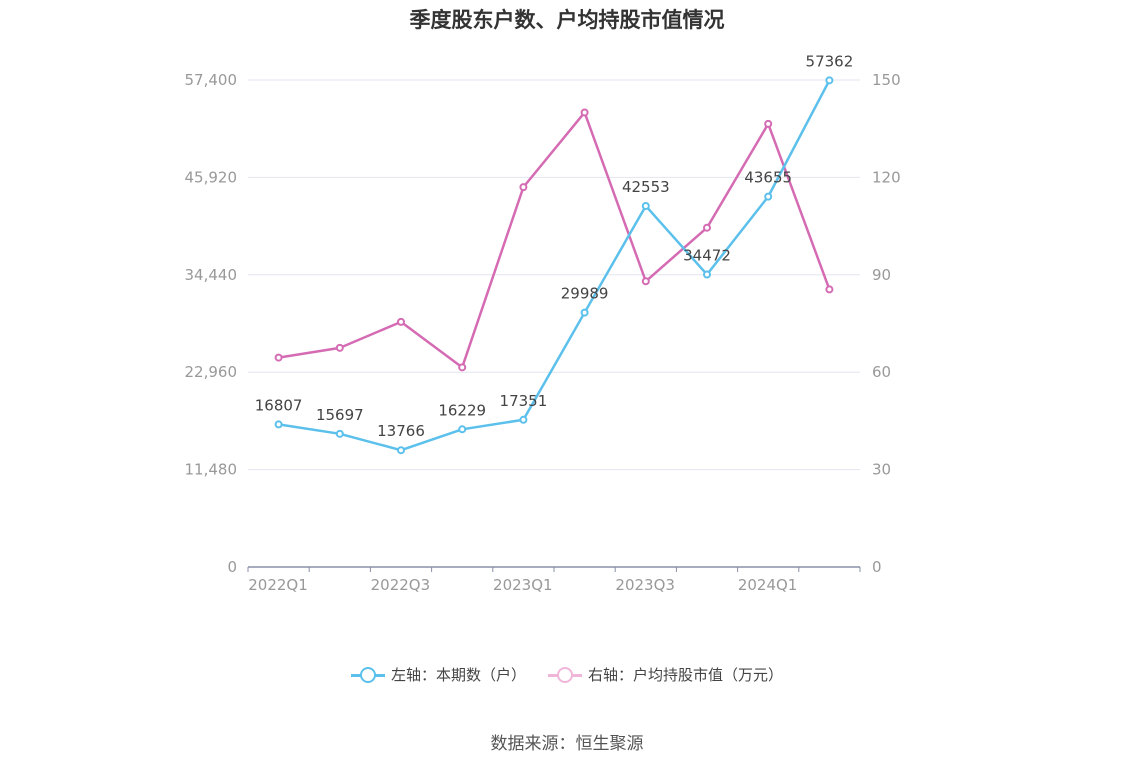 The height and width of the screenshot is (766, 1134). Describe the element at coordinates (340, 415) in the screenshot. I see `households-data-label: 15697` at that location.